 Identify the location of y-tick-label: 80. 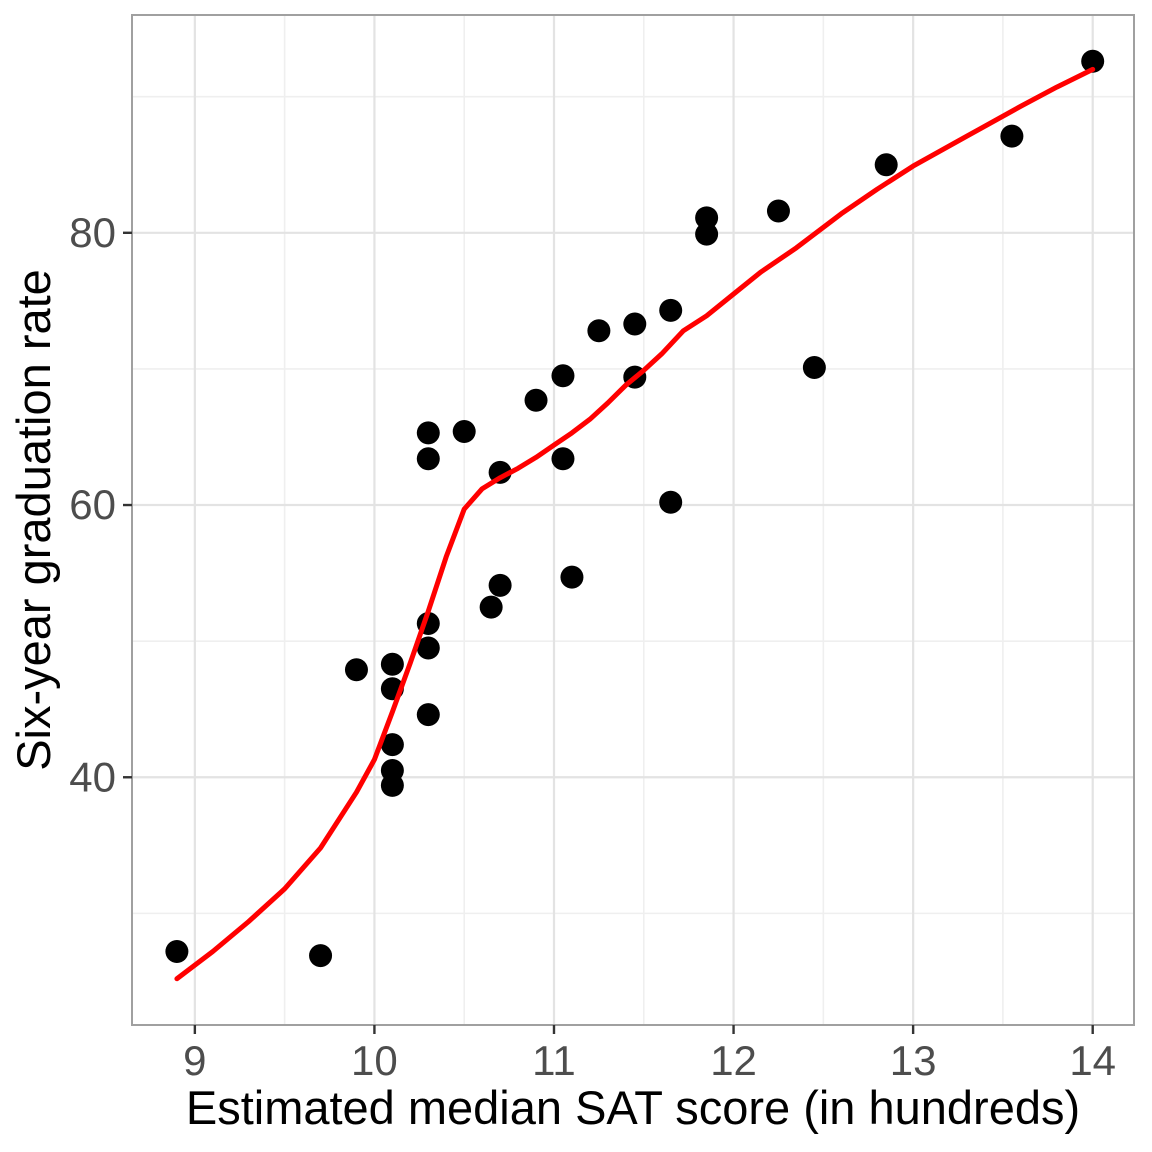
(92, 232).